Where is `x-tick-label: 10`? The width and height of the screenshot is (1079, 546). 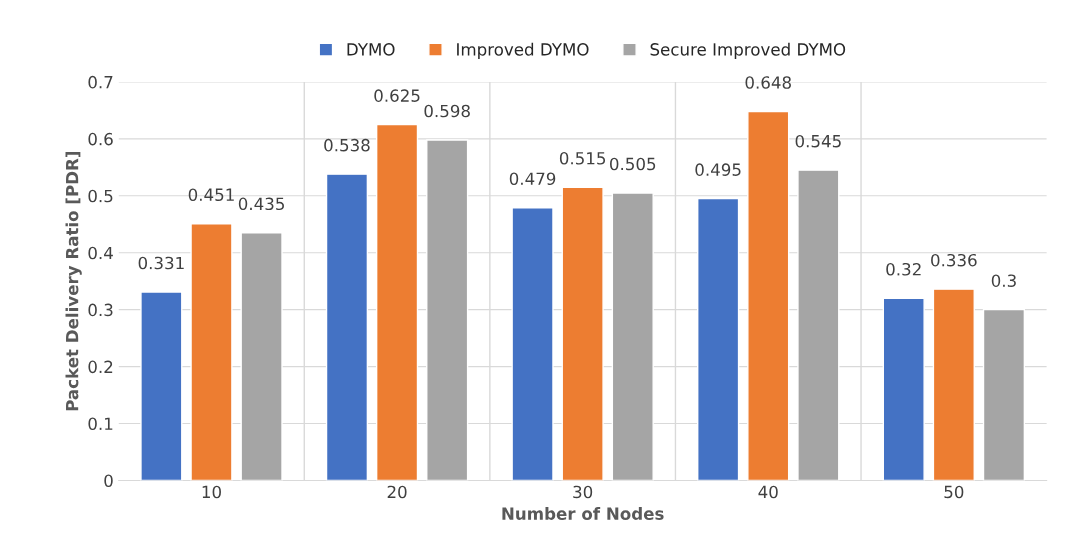
x-tick-label: 10 is located at coordinates (211, 492).